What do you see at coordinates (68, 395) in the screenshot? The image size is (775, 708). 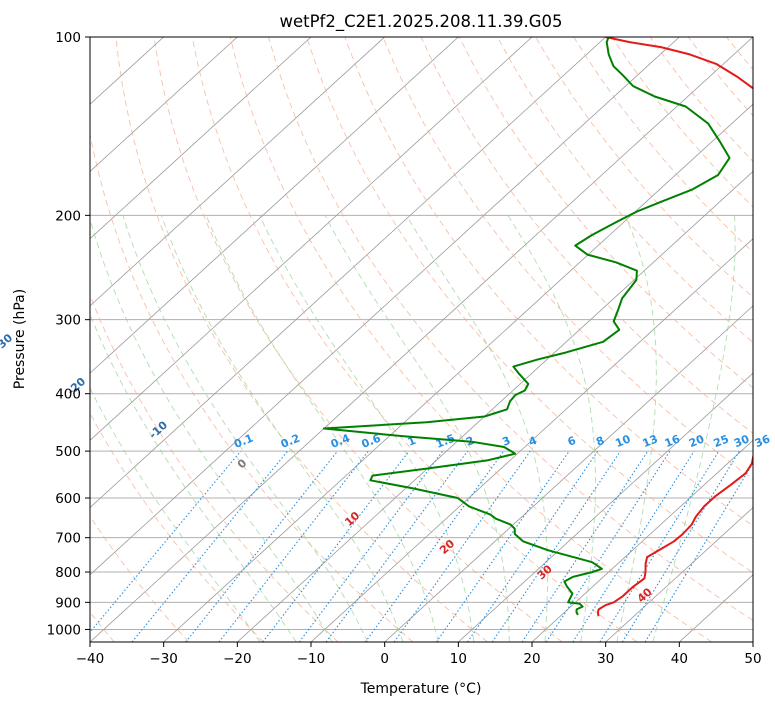 I see `y-tick-label: 400` at bounding box center [68, 395].